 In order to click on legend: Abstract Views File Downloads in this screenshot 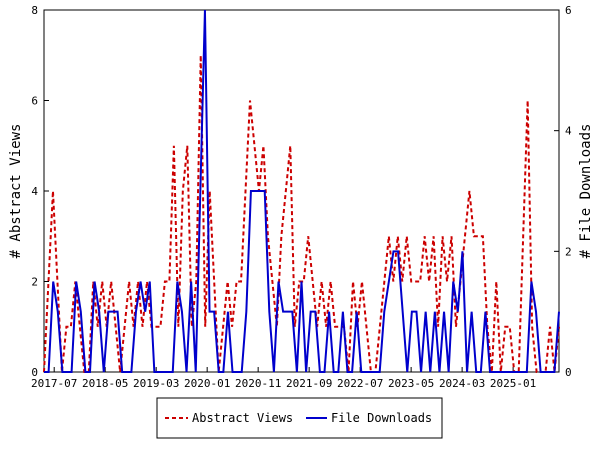, I will do `click(299, 418)`.